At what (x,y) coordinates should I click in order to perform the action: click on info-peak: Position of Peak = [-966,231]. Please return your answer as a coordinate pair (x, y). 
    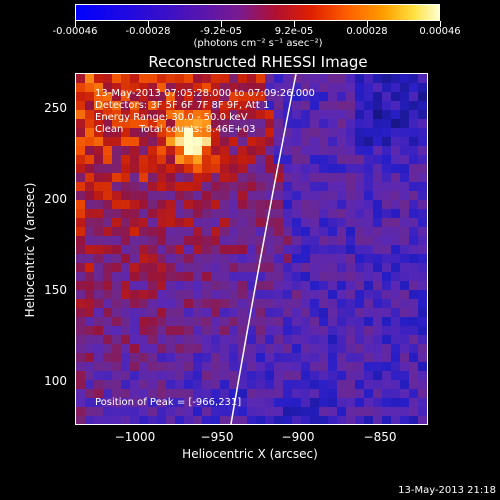
    Looking at the image, I should click on (168, 402).